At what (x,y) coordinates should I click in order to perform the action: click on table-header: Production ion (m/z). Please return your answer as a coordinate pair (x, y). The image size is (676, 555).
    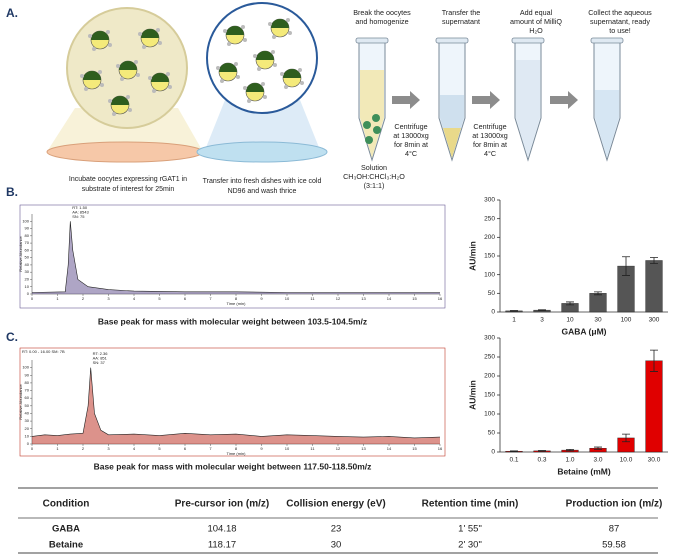
    Looking at the image, I should click on (614, 504).